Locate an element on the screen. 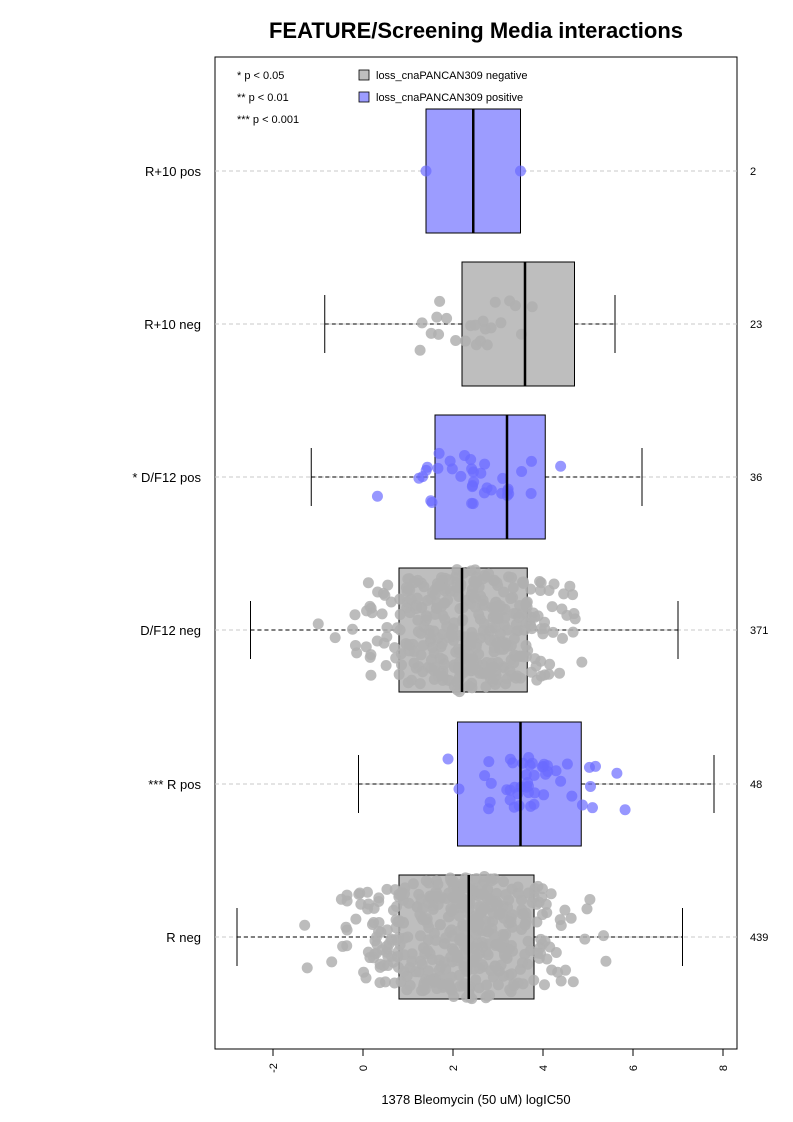 The image size is (793, 1122). chart-title: FEATURE/Screening Media interactions is located at coordinates (476, 30).